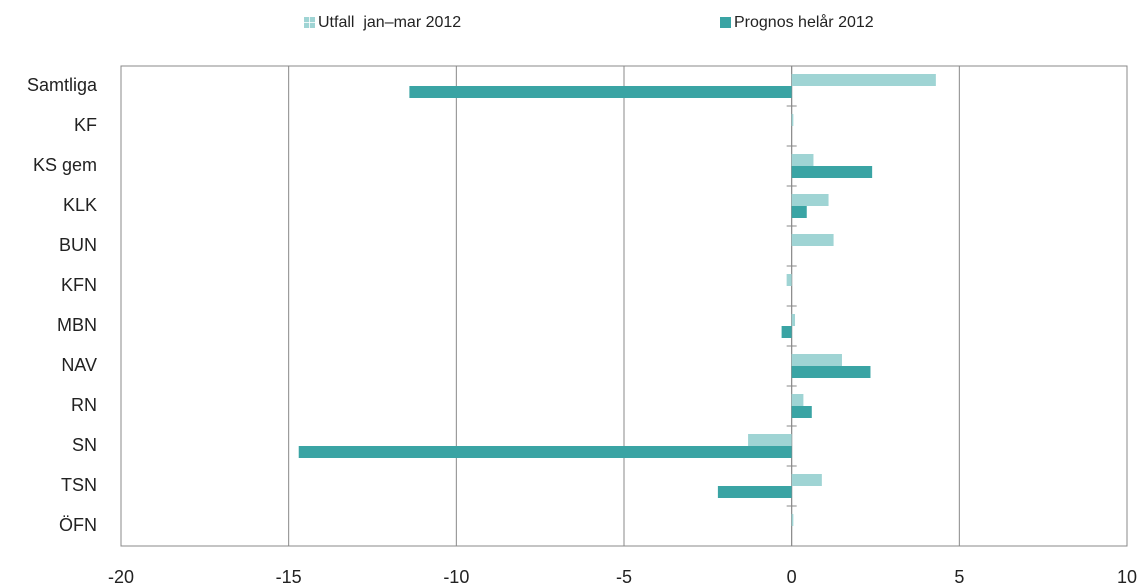 Image resolution: width=1141 pixels, height=586 pixels. What do you see at coordinates (77, 325) in the screenshot?
I see `y-tick-label: MBN` at bounding box center [77, 325].